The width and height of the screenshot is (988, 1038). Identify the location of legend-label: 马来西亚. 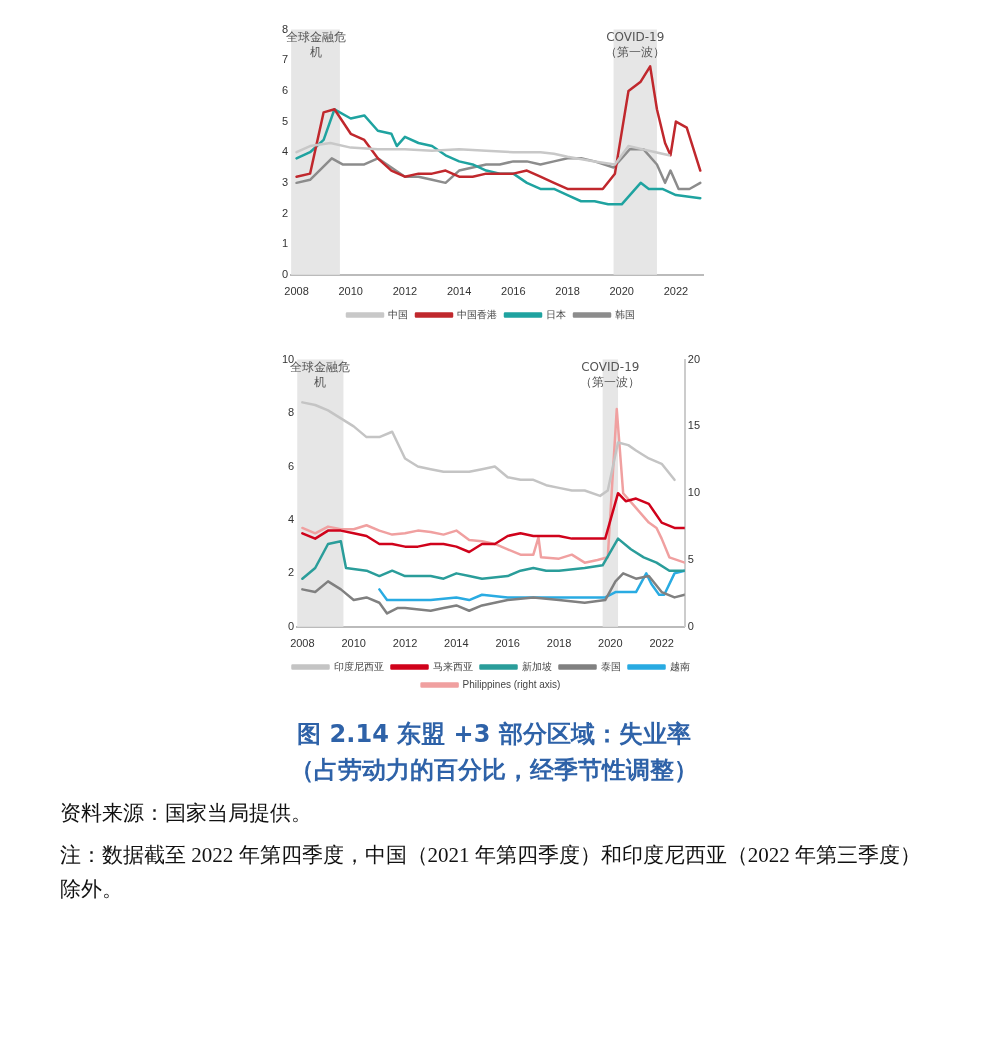
(452, 666).